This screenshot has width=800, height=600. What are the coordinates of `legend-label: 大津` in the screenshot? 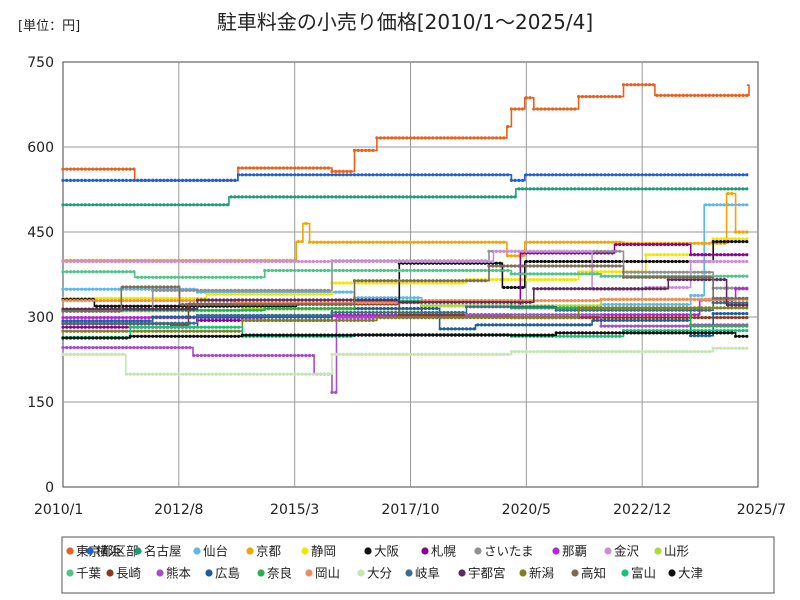 It's located at (690, 573).